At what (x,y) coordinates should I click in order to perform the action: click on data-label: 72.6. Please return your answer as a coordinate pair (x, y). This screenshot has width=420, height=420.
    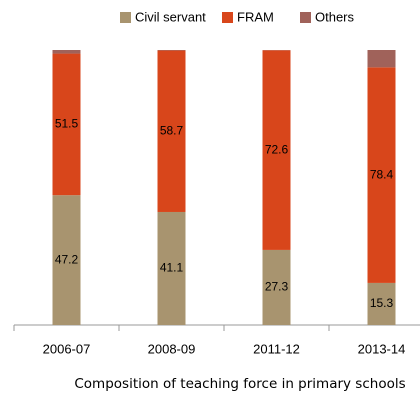
    Looking at the image, I should click on (277, 149).